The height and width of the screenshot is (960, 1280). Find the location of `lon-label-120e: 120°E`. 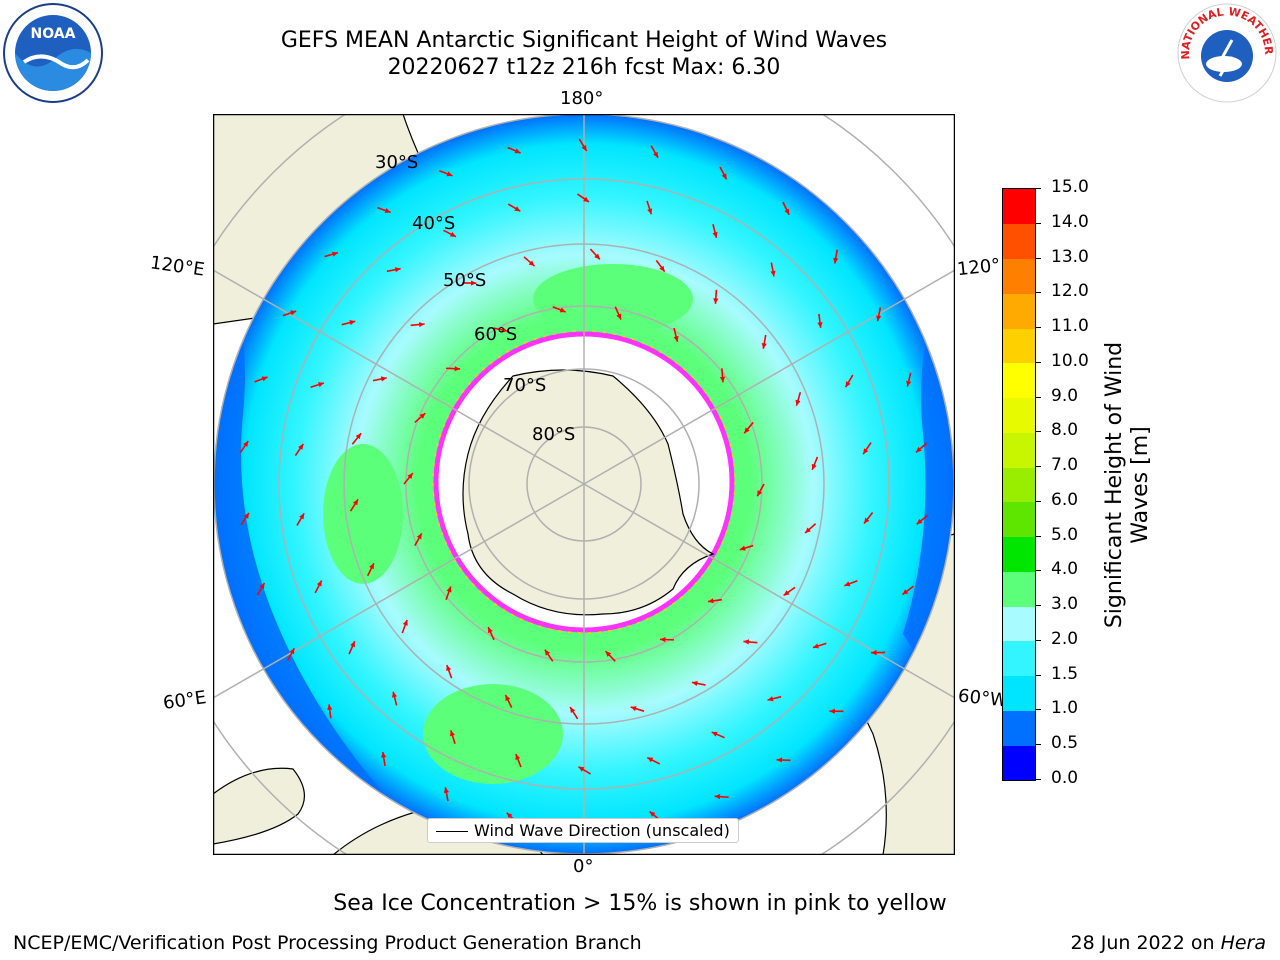

lon-label-120e: 120°E is located at coordinates (177, 266).